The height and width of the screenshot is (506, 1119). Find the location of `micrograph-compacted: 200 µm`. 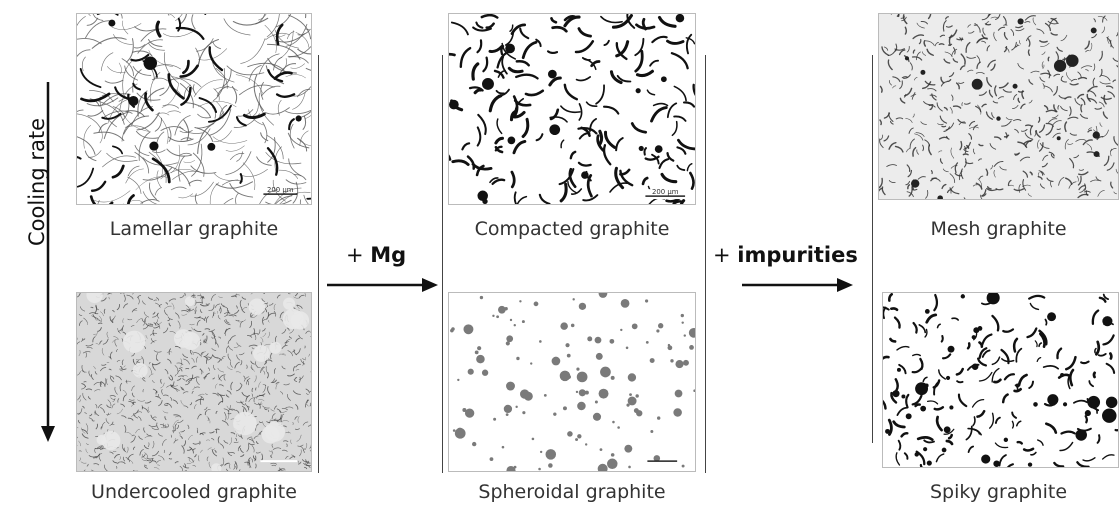

micrograph-compacted: 200 µm is located at coordinates (572, 109).